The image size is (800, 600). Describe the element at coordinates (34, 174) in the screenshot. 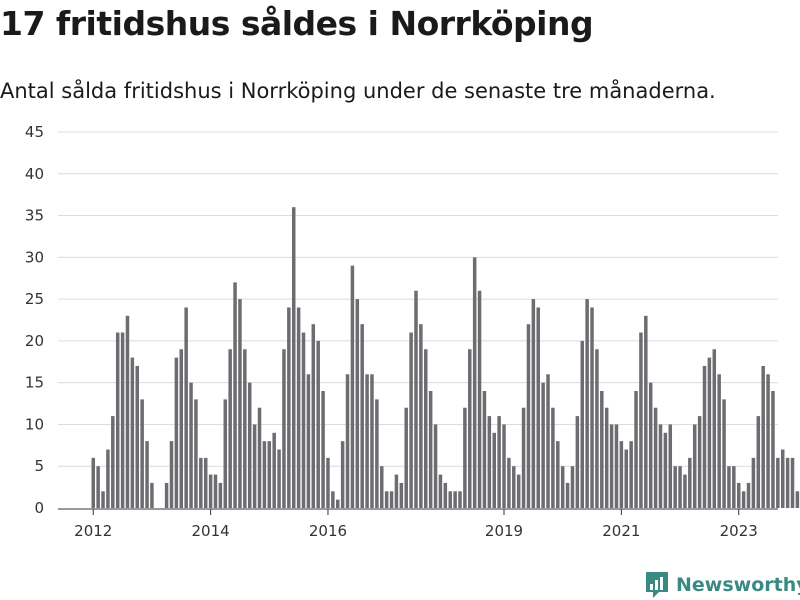

I see `y-tick-label-40: 40` at that location.